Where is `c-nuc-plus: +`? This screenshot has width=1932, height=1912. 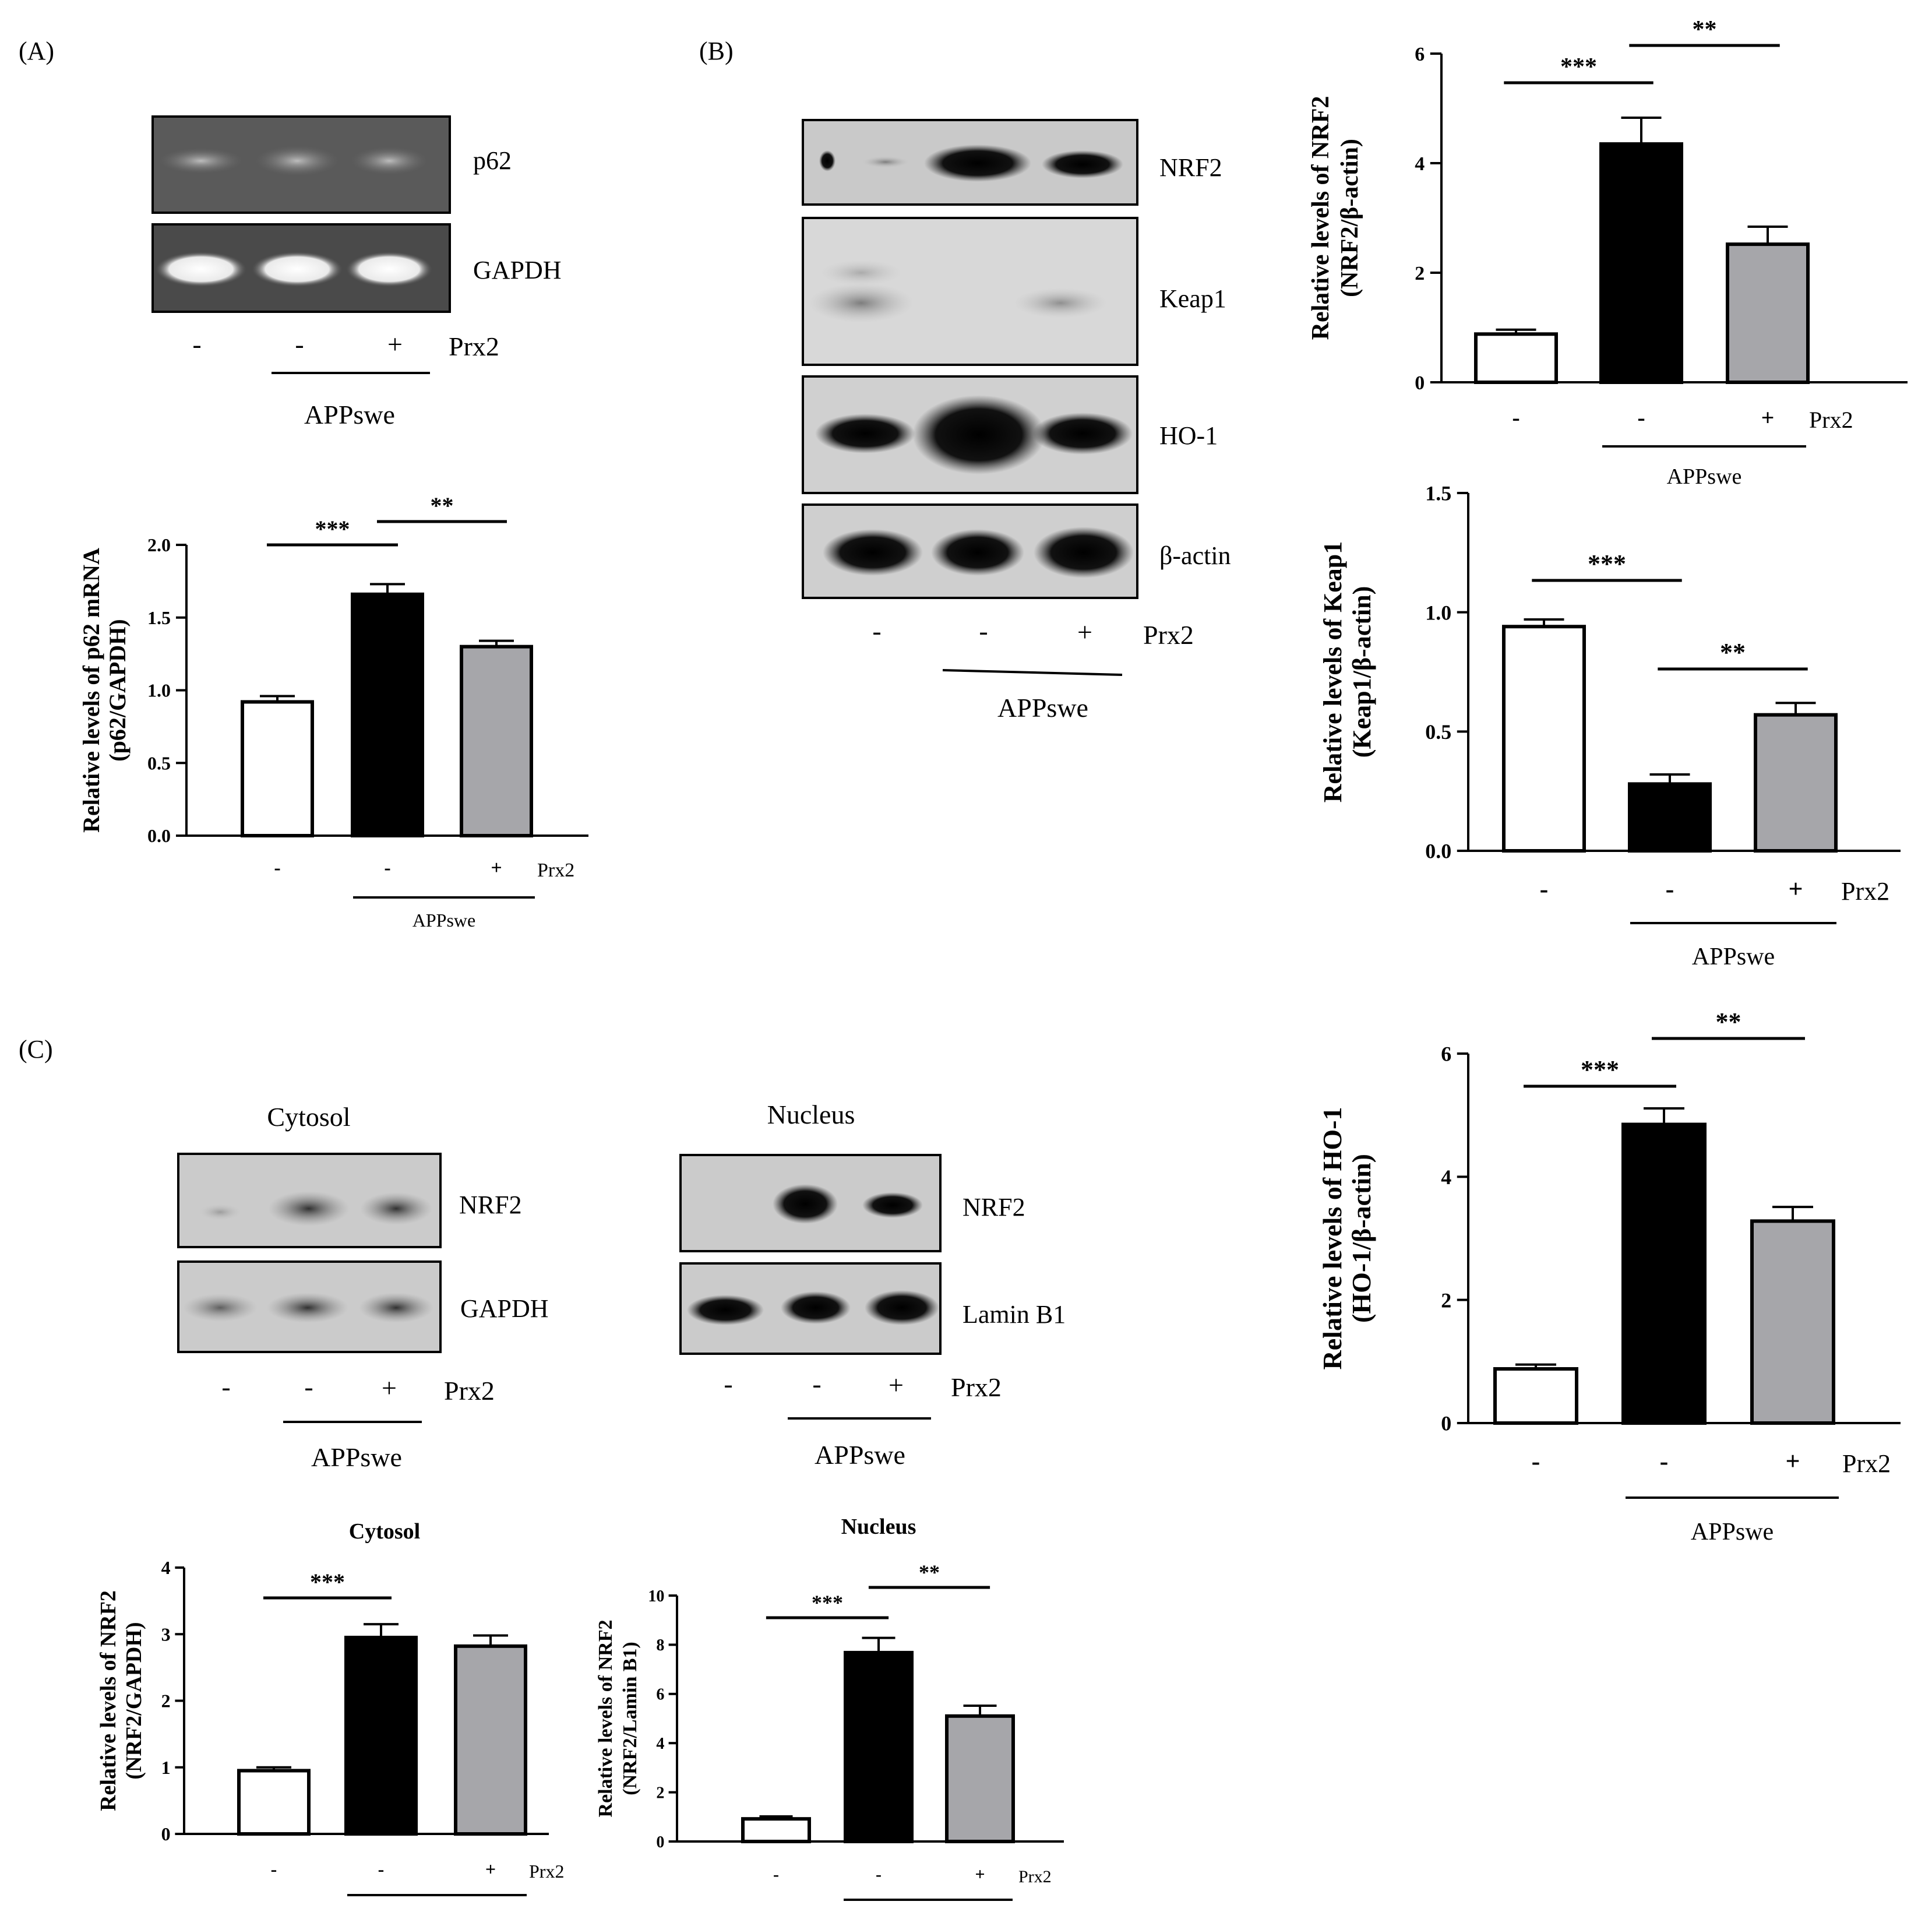 c-nuc-plus: + is located at coordinates (896, 1385).